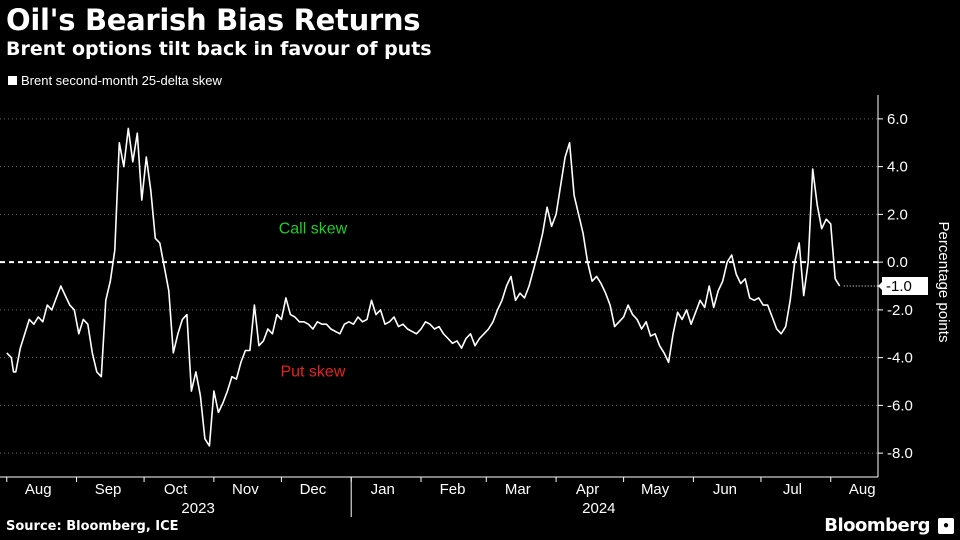 This screenshot has width=960, height=540. What do you see at coordinates (943, 282) in the screenshot?
I see `y-axis-label: Percentage points` at bounding box center [943, 282].